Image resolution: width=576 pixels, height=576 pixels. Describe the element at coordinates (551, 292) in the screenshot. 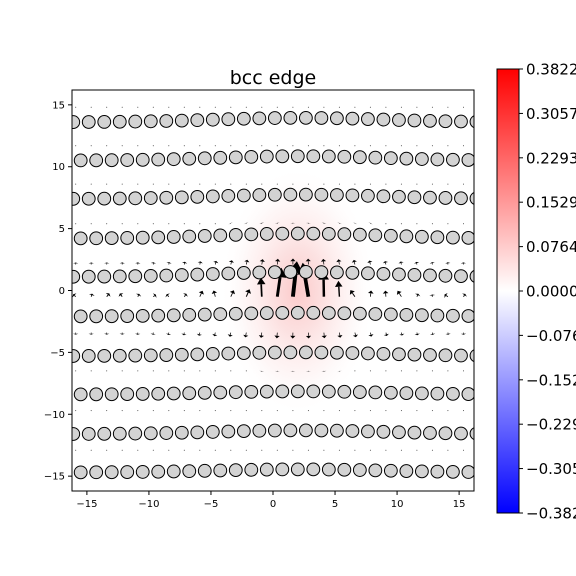

I see `colorbar-tick-label: 0.0000` at that location.